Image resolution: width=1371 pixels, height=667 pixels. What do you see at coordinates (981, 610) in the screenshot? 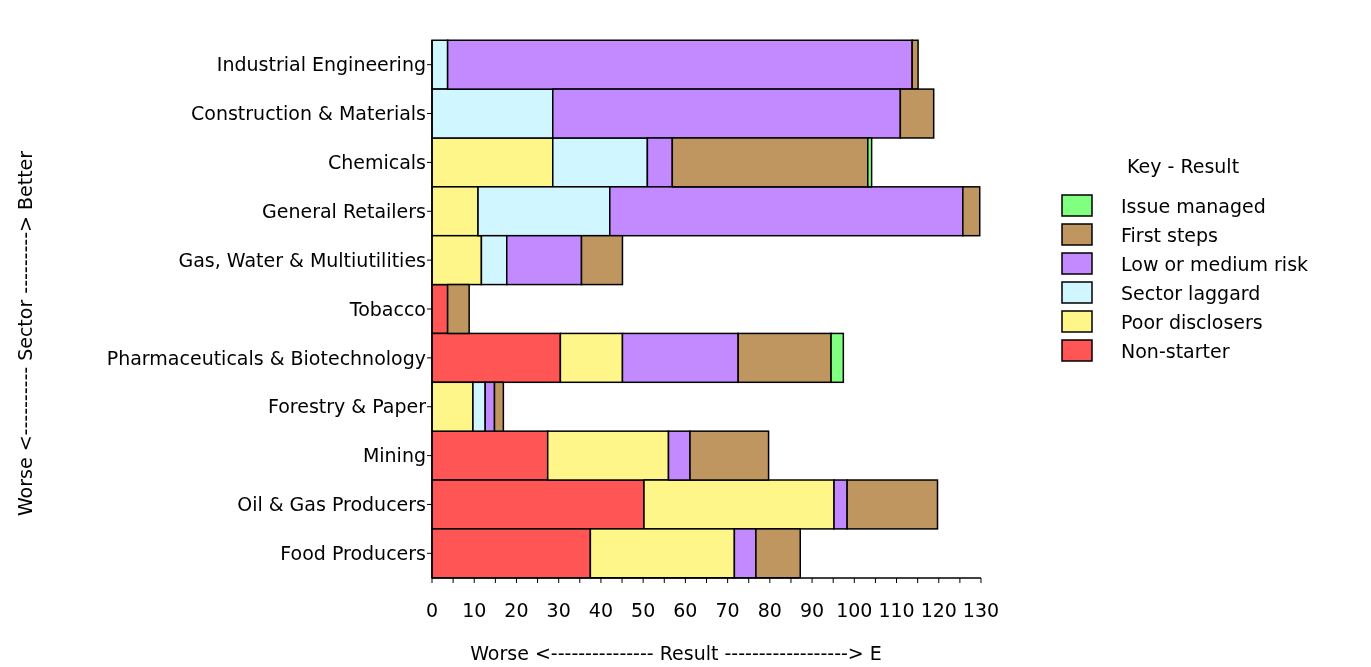
I see `x-tick-label: 130` at bounding box center [981, 610].